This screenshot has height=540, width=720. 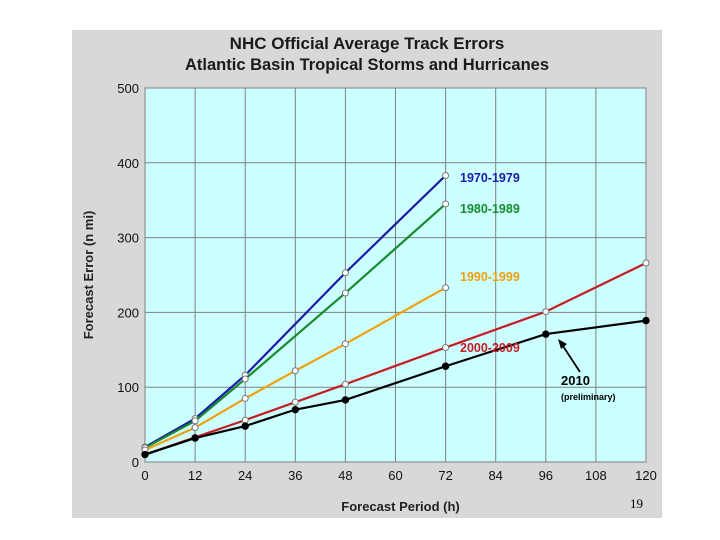 I want to click on y-tick-label: 0, so click(x=135, y=462).